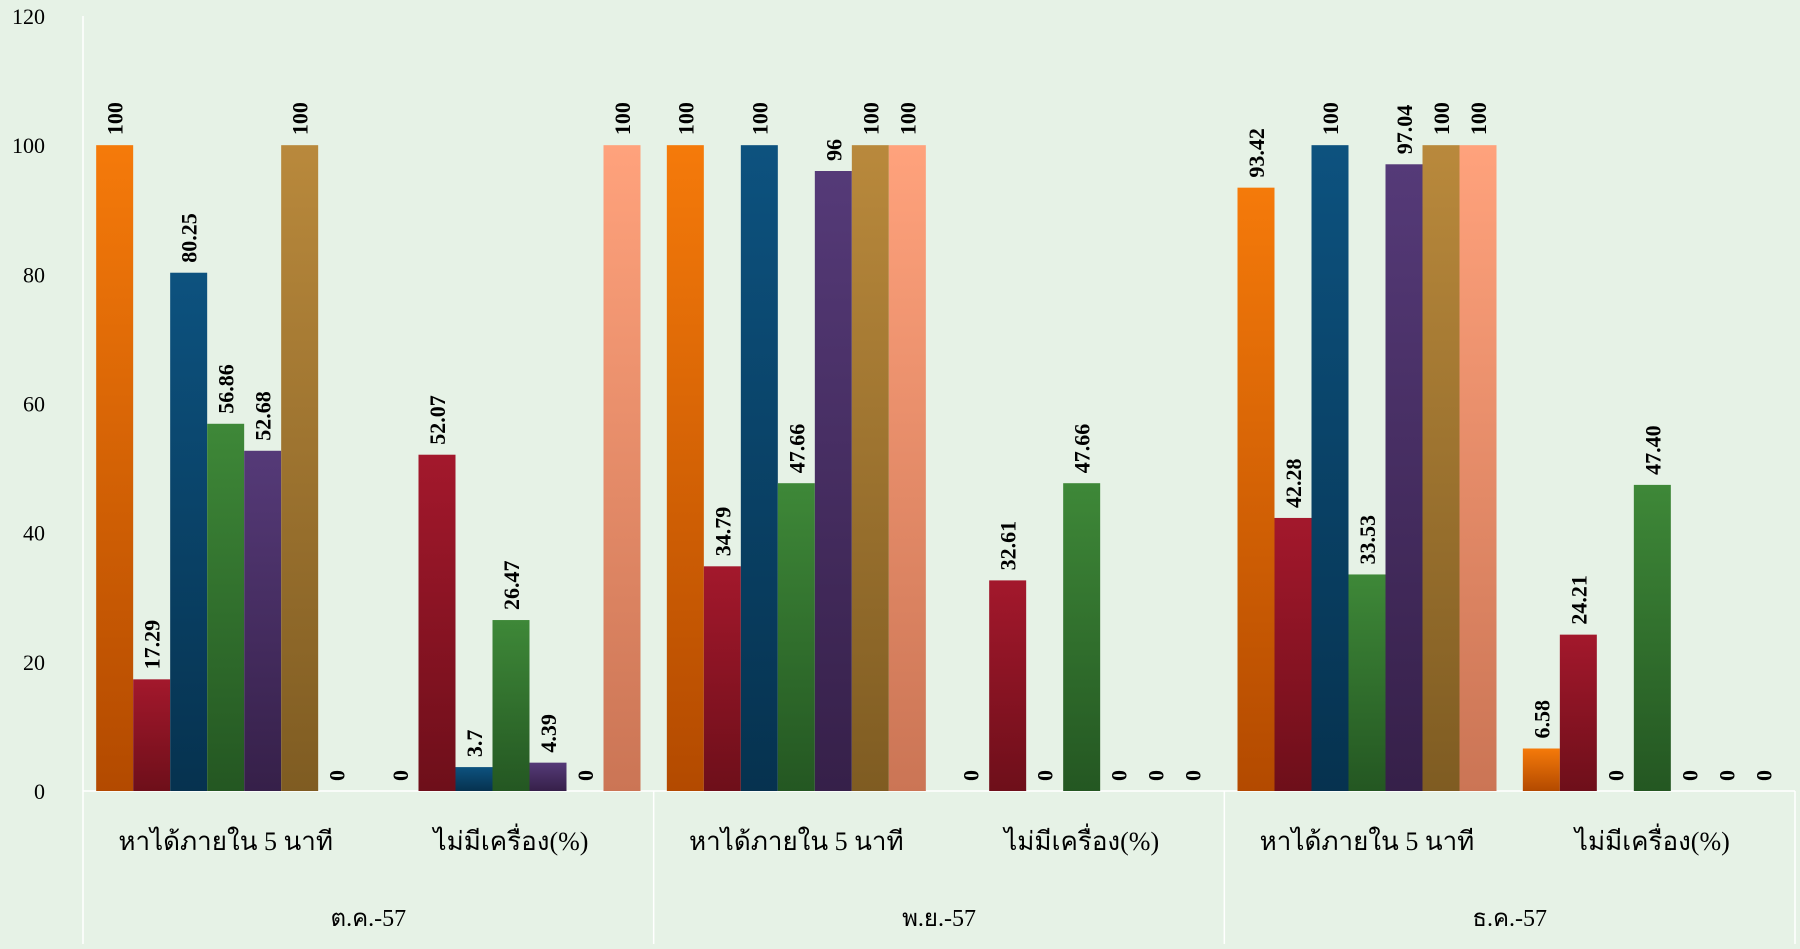 The height and width of the screenshot is (949, 1800). Describe the element at coordinates (39, 791) in the screenshot. I see `y-tick-label: 0` at that location.